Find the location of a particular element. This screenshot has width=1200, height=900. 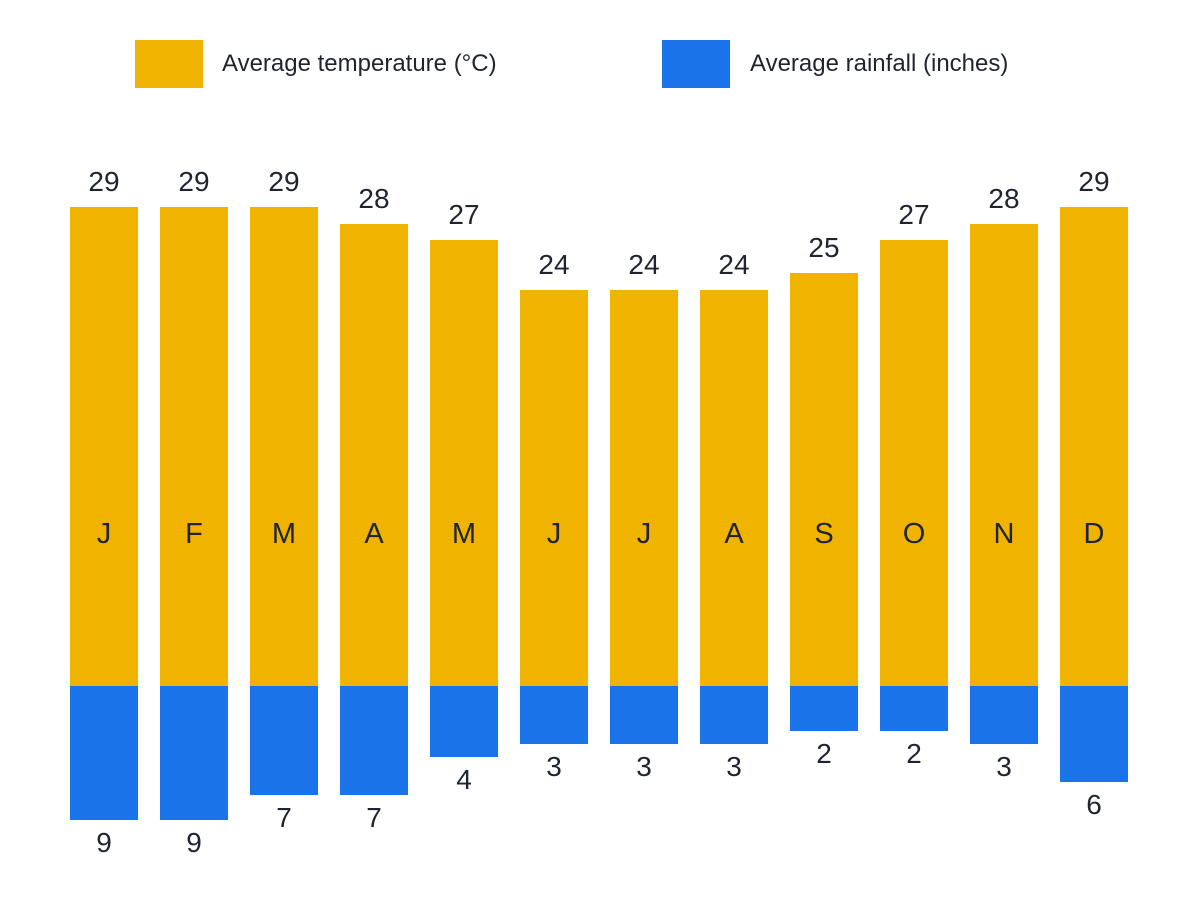

month-label: D is located at coordinates (1094, 534).